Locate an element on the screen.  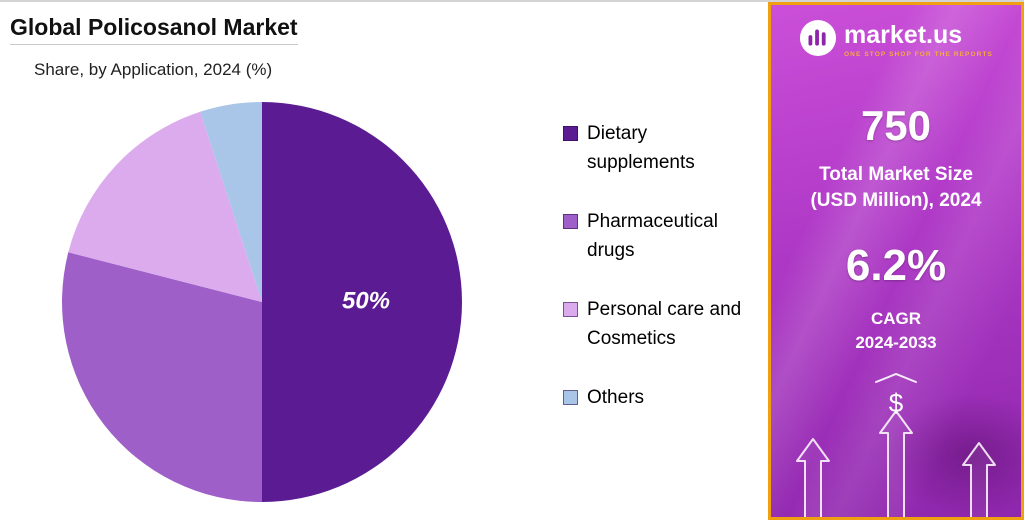
brand: market.us ONE STOP SHOP FOR THE REPORTS is located at coordinates (896, 40).